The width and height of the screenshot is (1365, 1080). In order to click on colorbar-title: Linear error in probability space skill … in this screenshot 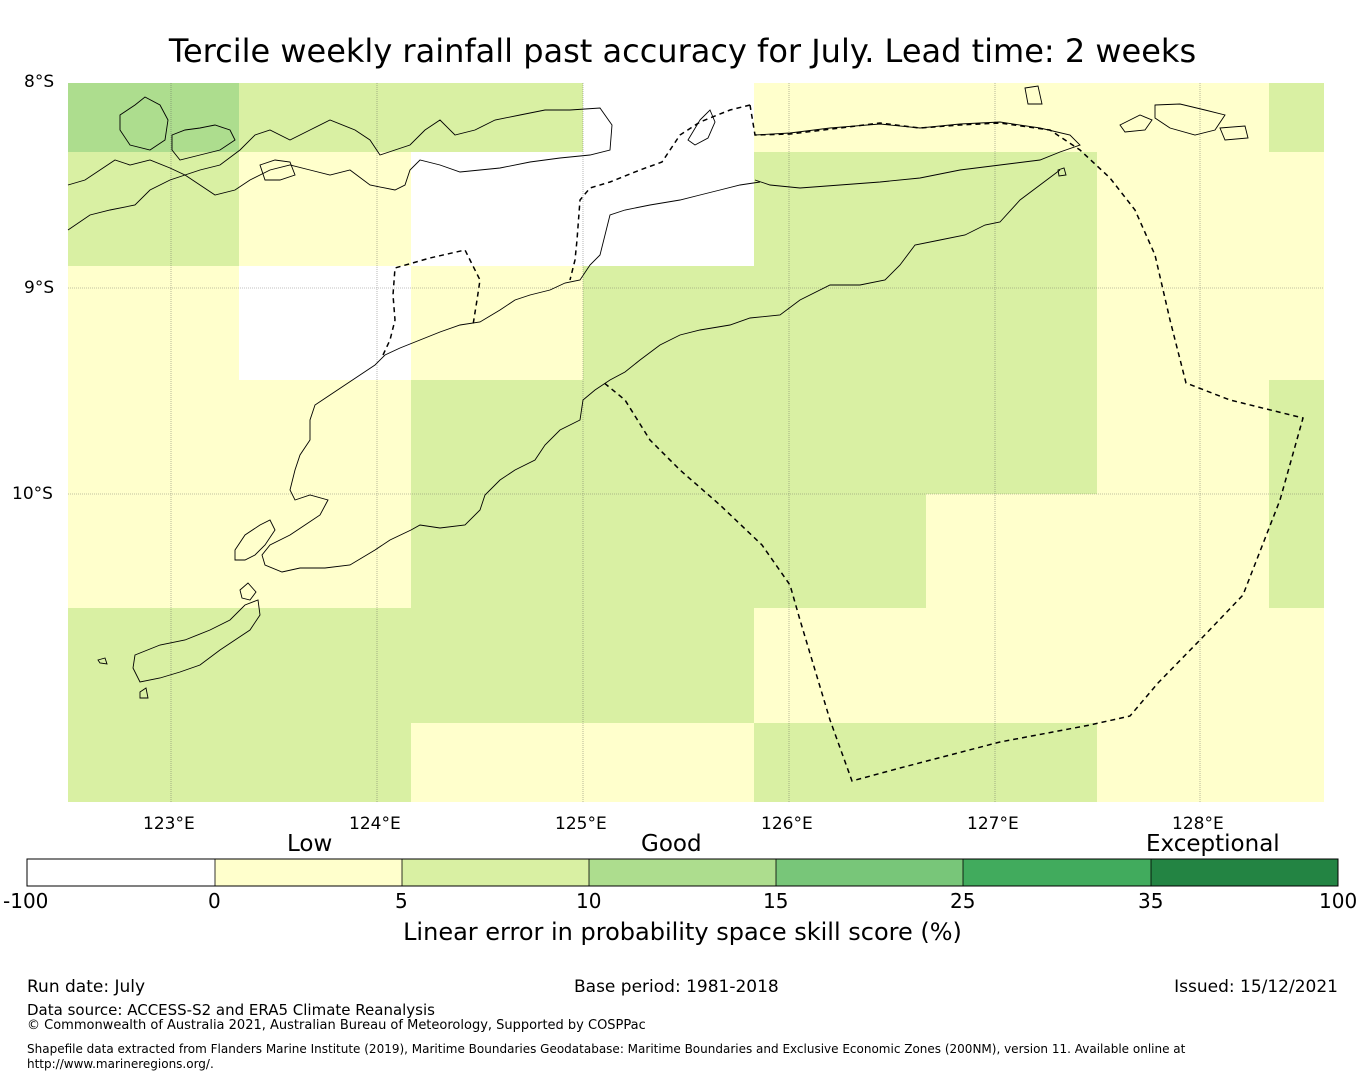, I will do `click(682, 932)`.